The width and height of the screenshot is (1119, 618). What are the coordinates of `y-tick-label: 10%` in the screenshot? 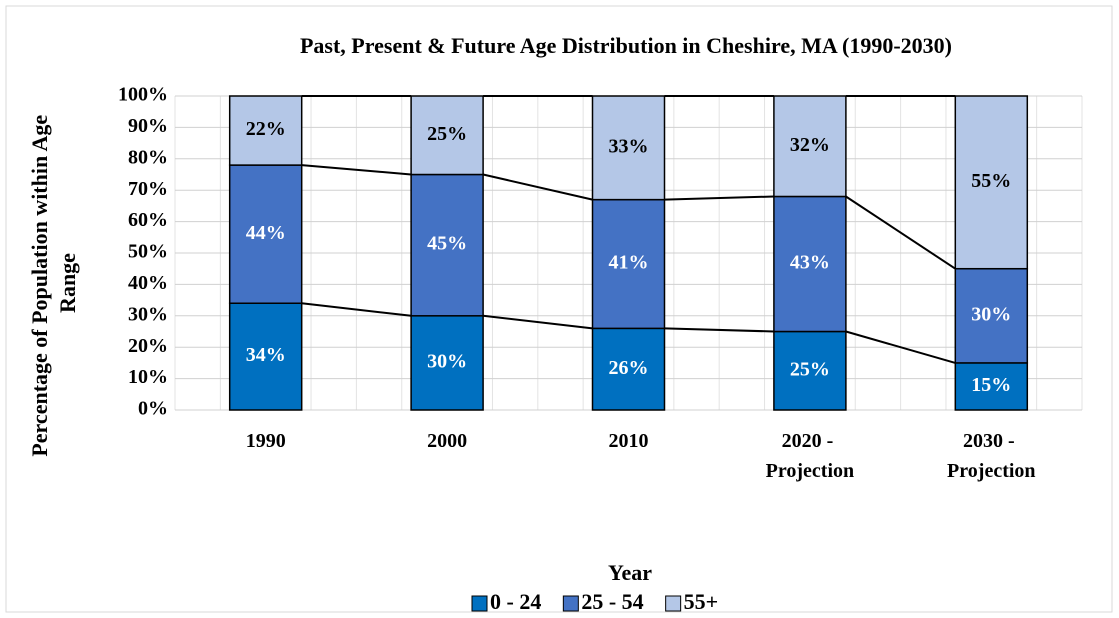 It's located at (148, 377).